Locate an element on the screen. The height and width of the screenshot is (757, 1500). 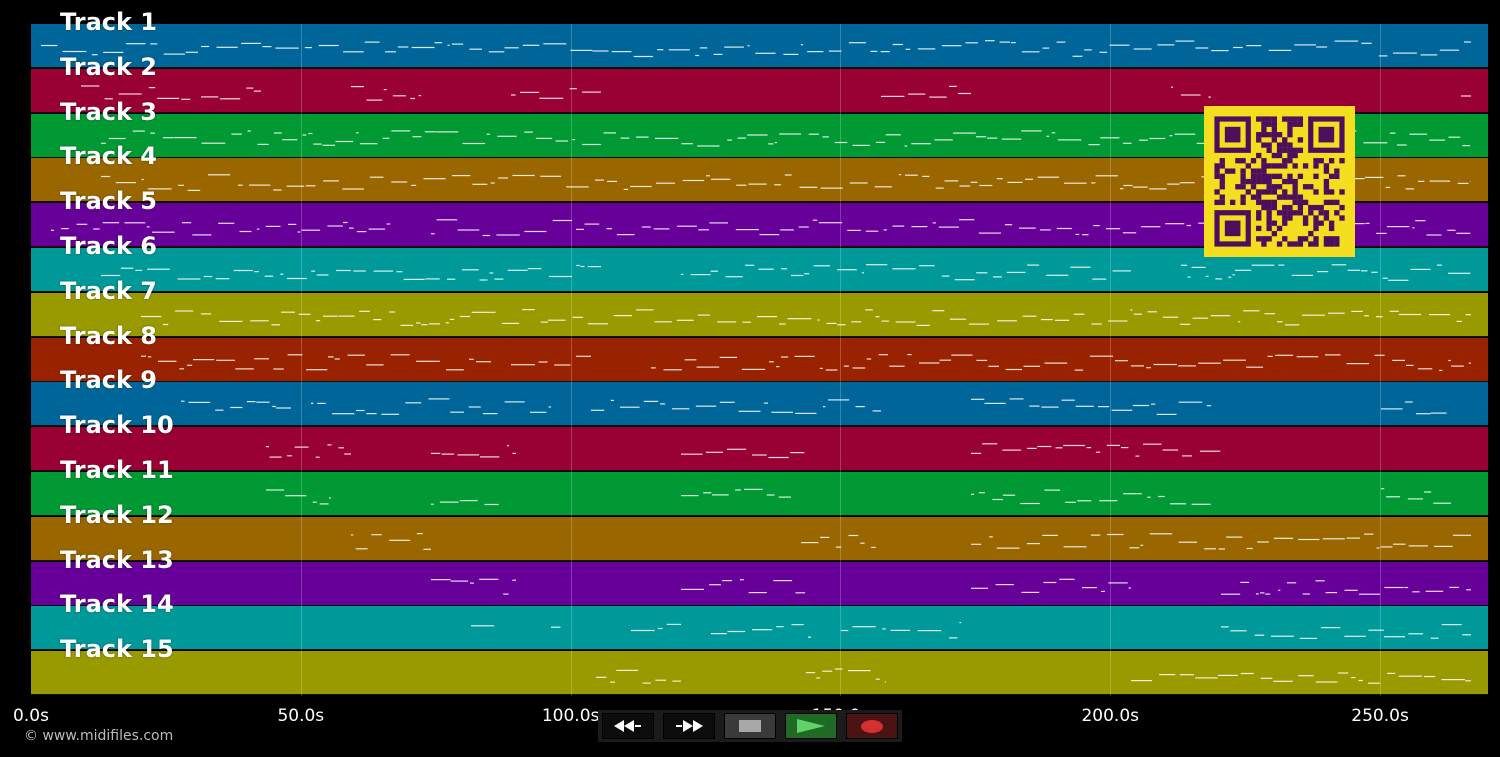
play-button is located at coordinates (811, 726).